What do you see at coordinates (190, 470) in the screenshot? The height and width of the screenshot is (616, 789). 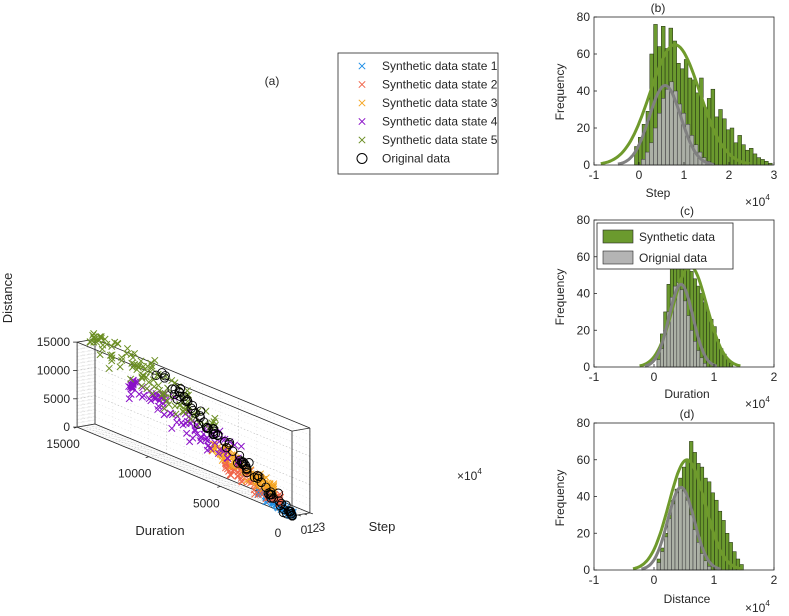 I see `floor-gridline` at bounding box center [190, 470].